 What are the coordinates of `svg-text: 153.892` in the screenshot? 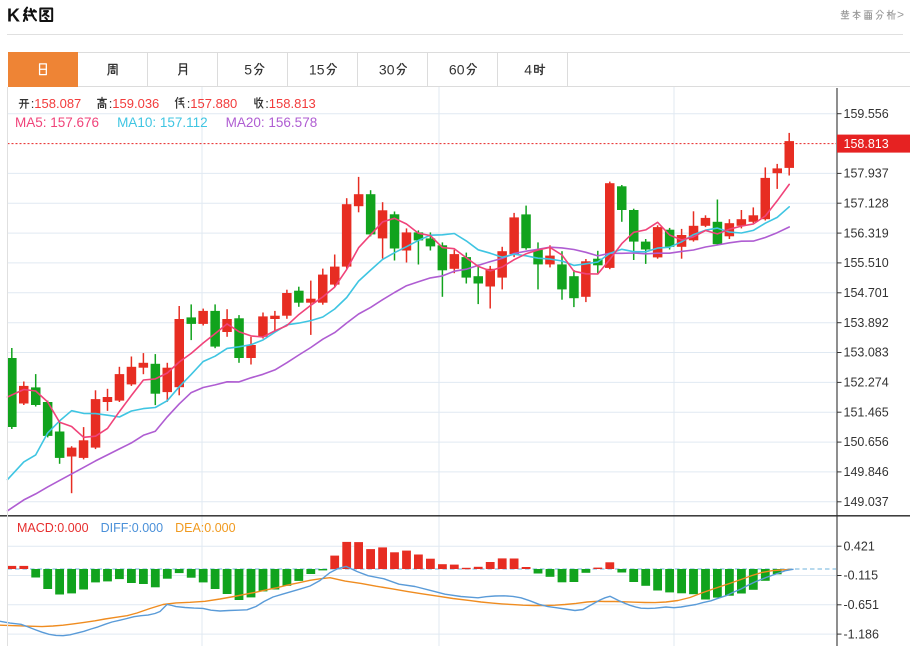 It's located at (866, 323).